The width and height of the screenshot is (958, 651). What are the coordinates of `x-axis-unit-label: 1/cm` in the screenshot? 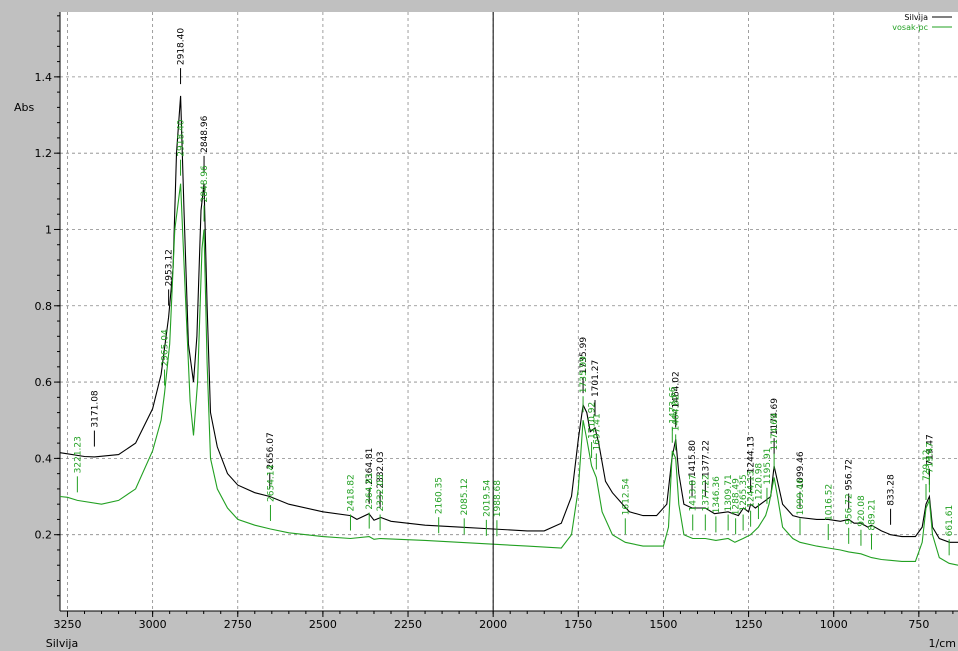 It's located at (942, 643).